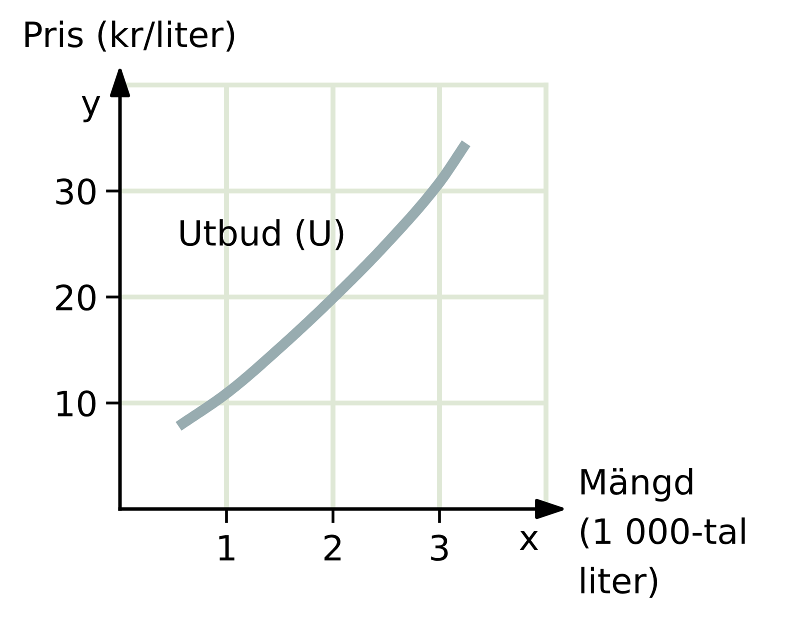  I want to click on text: y, so click(91, 109).